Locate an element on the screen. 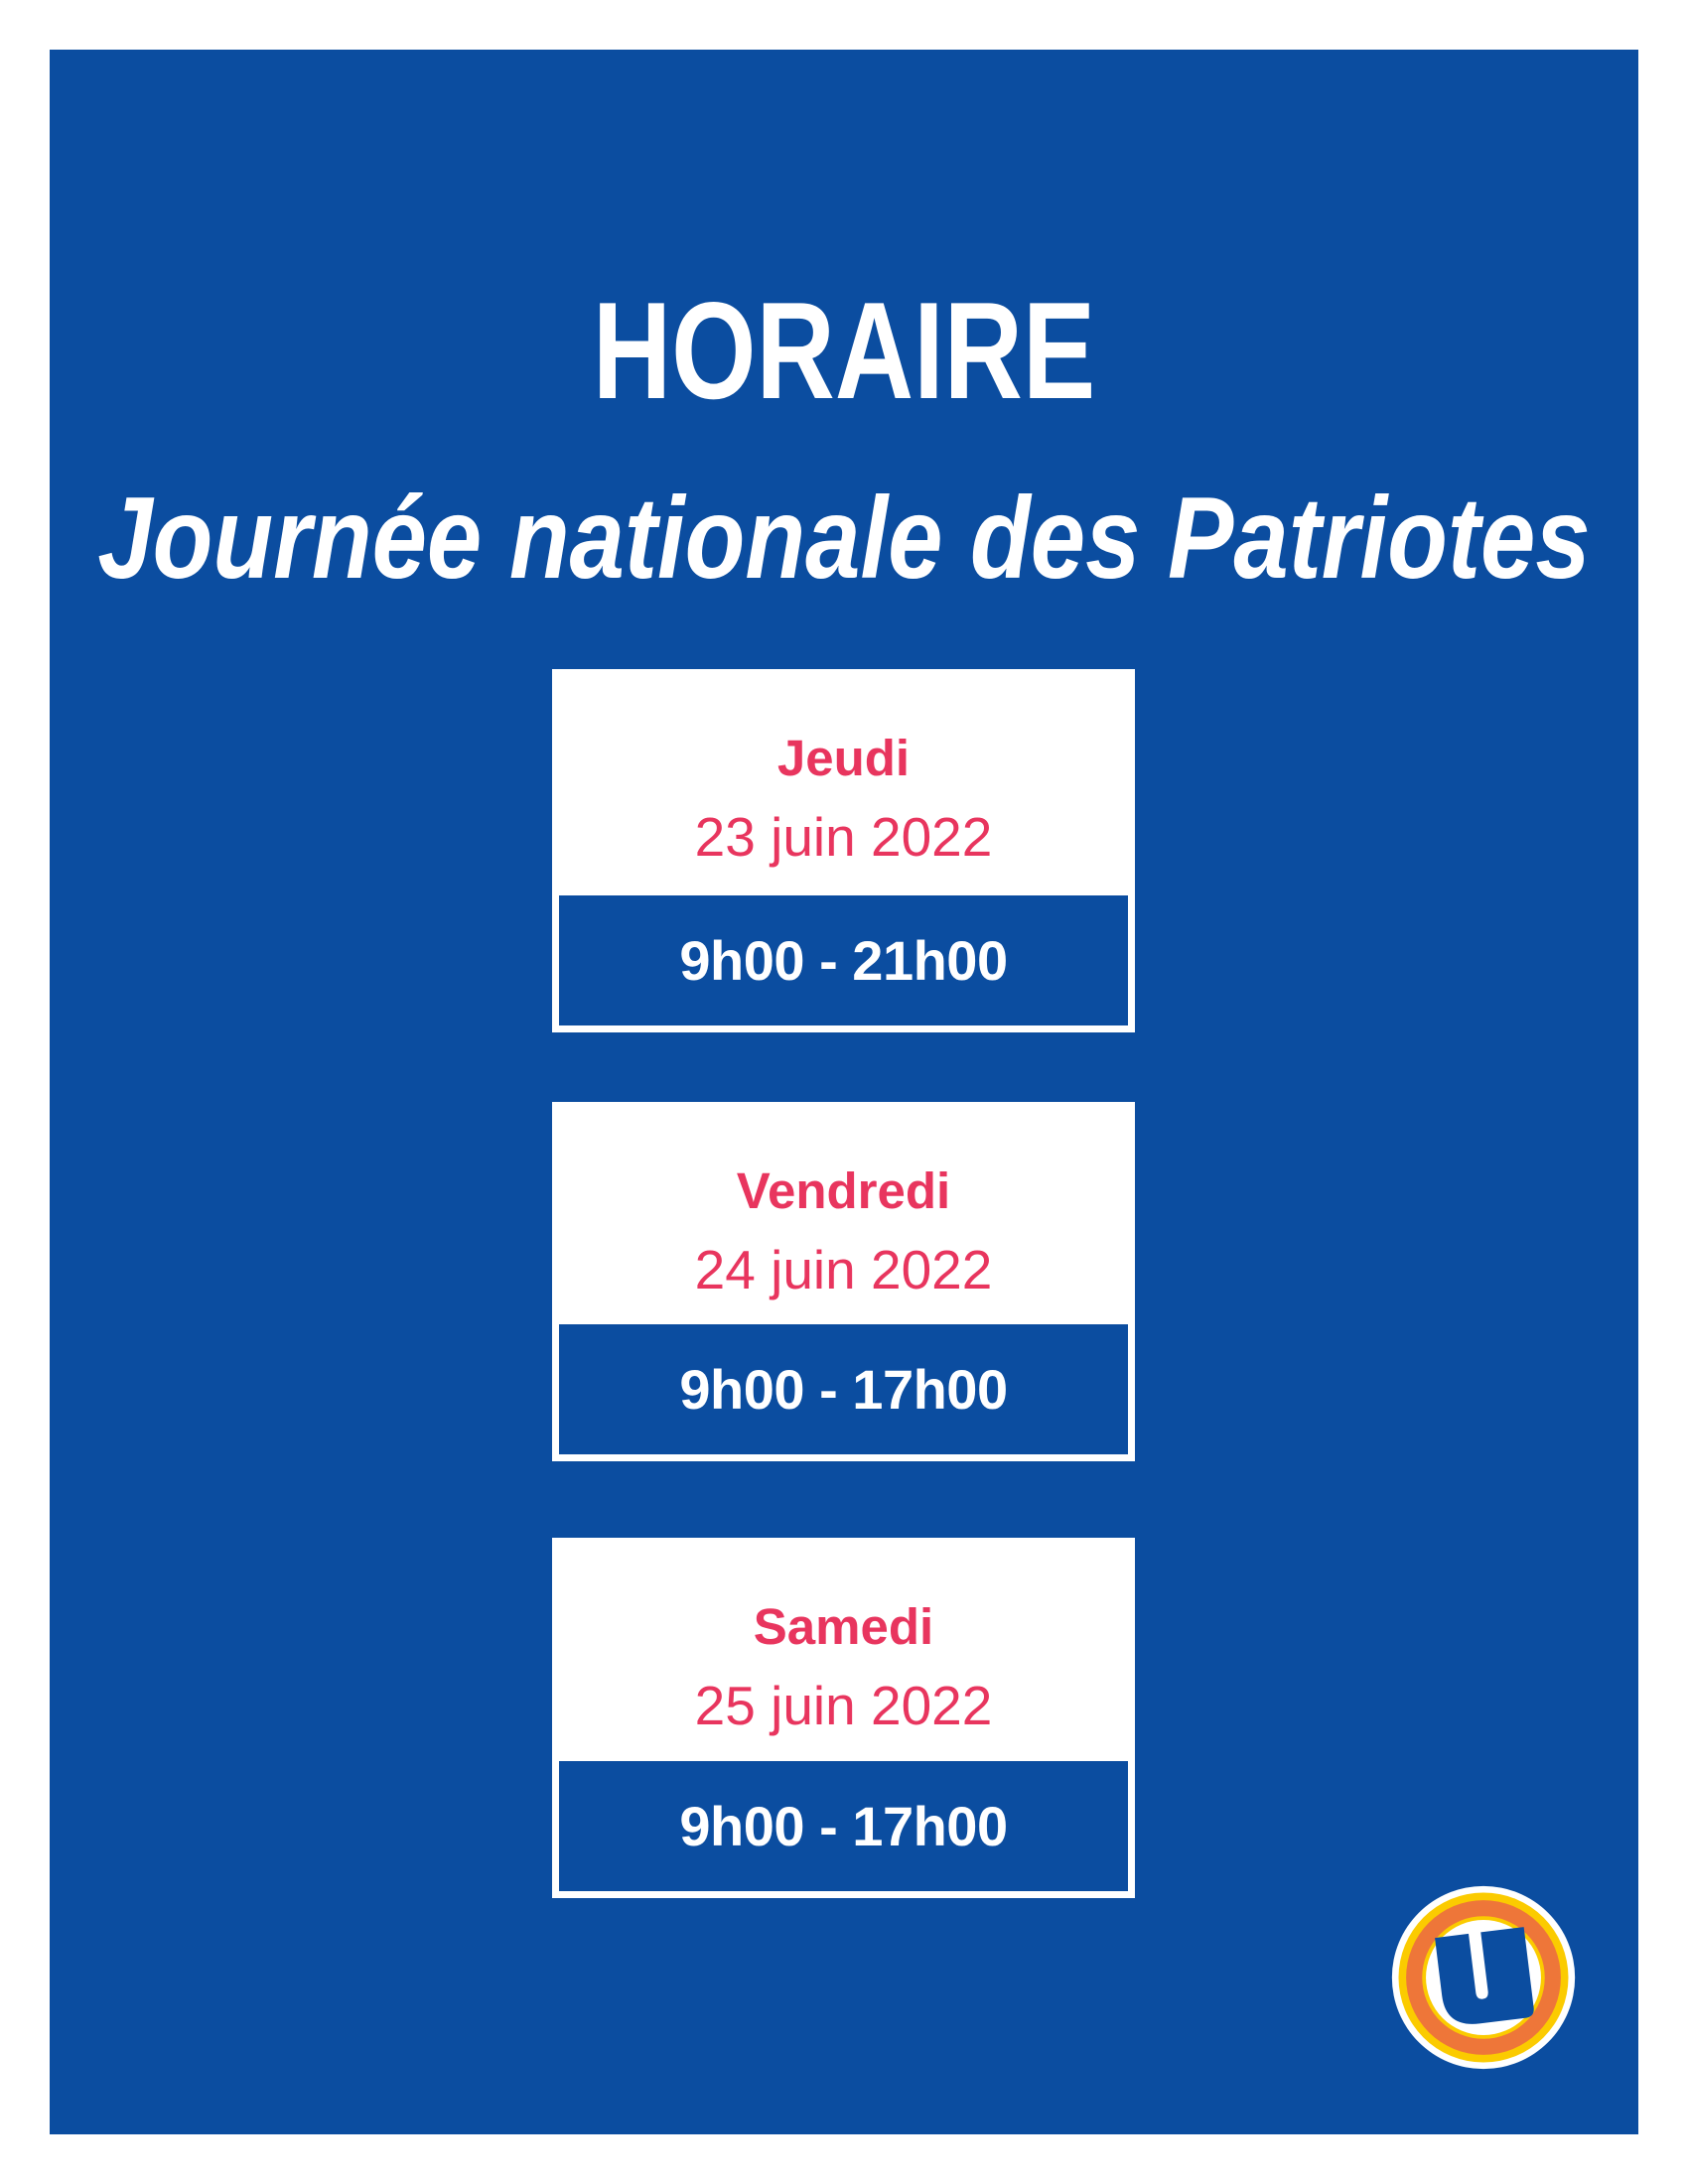  poster-title: HORAIRE is located at coordinates (844, 351).